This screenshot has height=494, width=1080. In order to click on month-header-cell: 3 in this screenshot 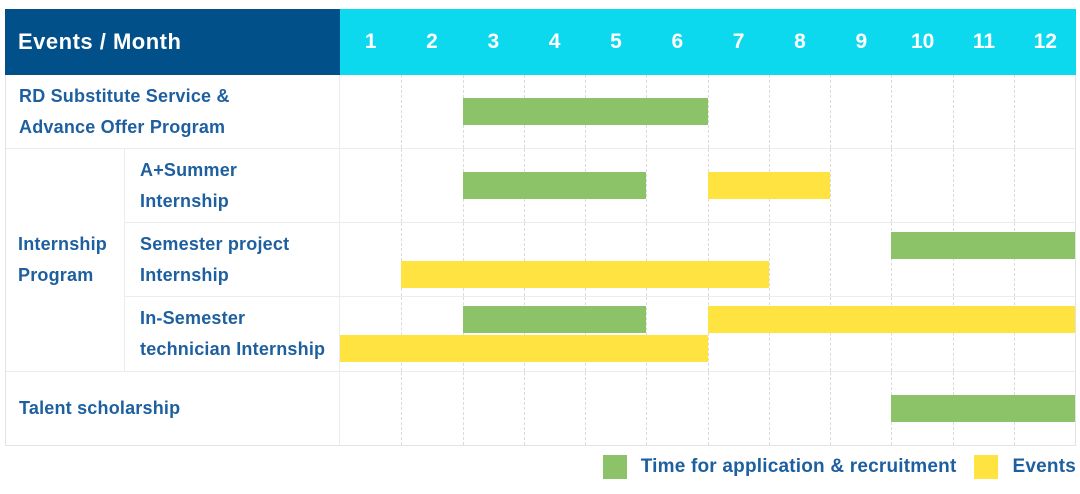, I will do `click(493, 41)`.